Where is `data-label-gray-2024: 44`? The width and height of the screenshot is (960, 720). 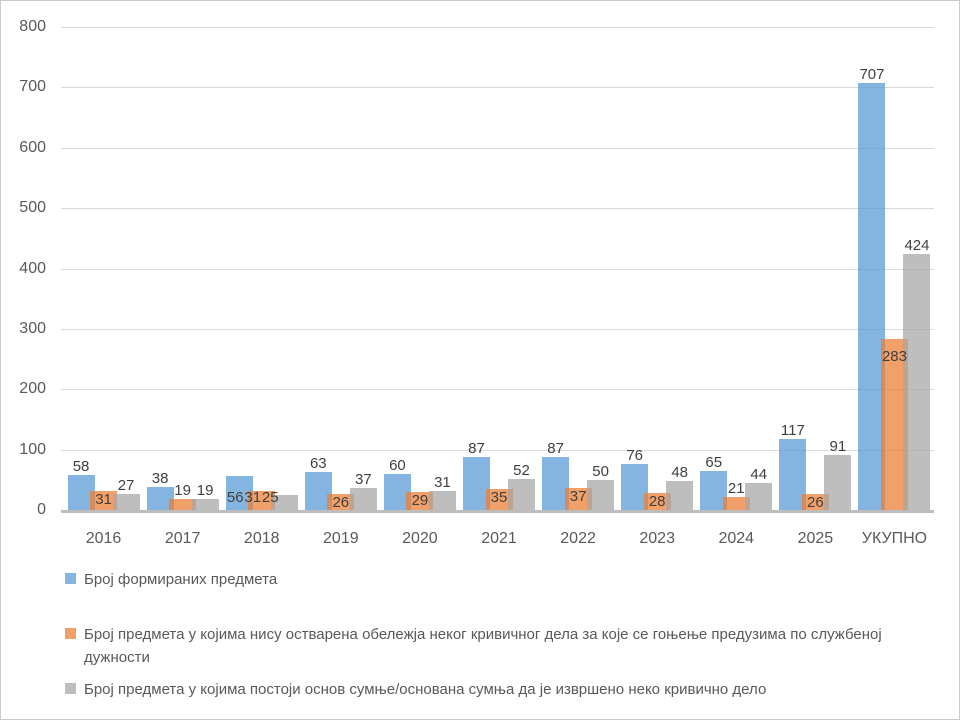
data-label-gray-2024: 44 is located at coordinates (759, 475).